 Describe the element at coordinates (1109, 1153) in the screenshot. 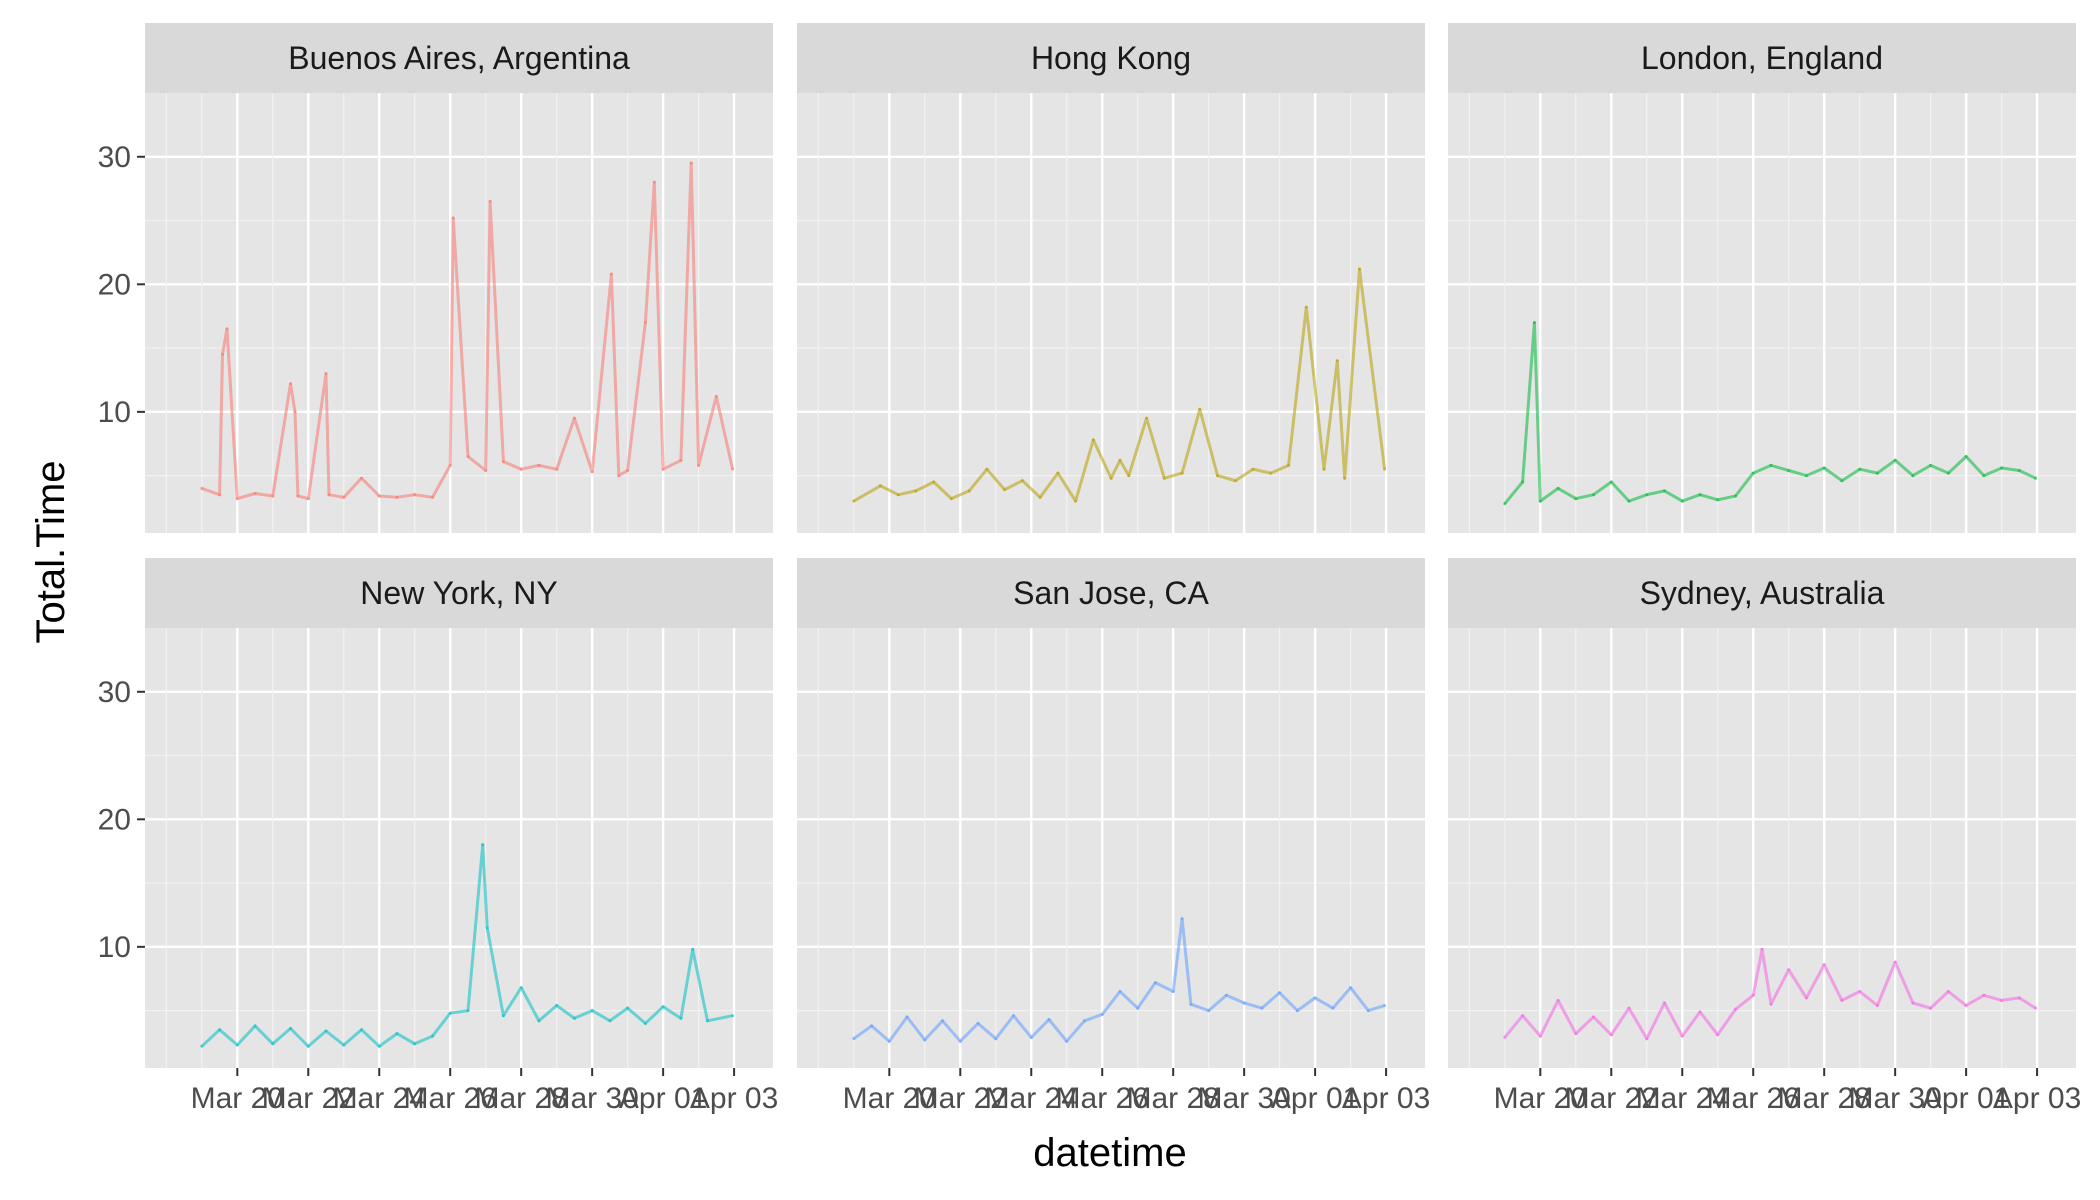

I see `x-axis-title: datetime` at that location.